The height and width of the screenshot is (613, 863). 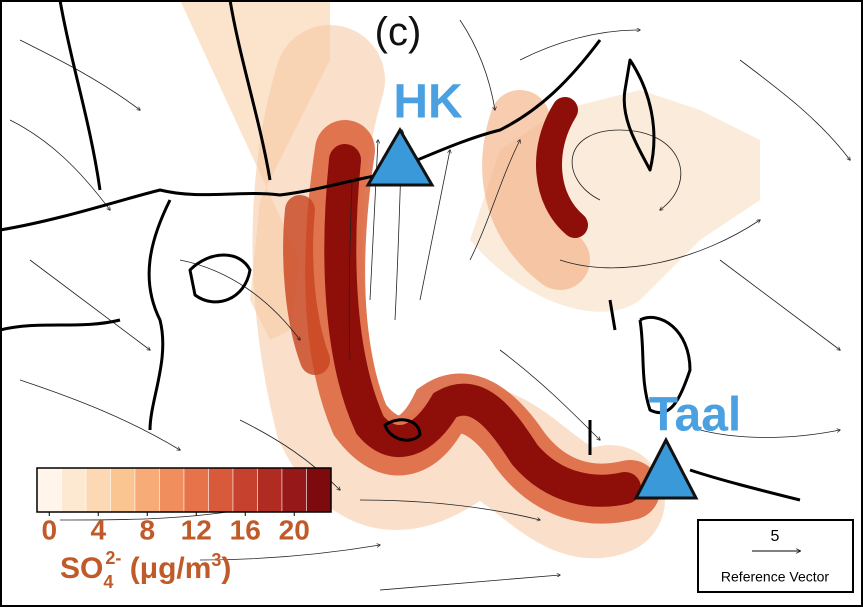 I want to click on colorbar: 0 4 8 12 16 20, so click(x=184, y=506).